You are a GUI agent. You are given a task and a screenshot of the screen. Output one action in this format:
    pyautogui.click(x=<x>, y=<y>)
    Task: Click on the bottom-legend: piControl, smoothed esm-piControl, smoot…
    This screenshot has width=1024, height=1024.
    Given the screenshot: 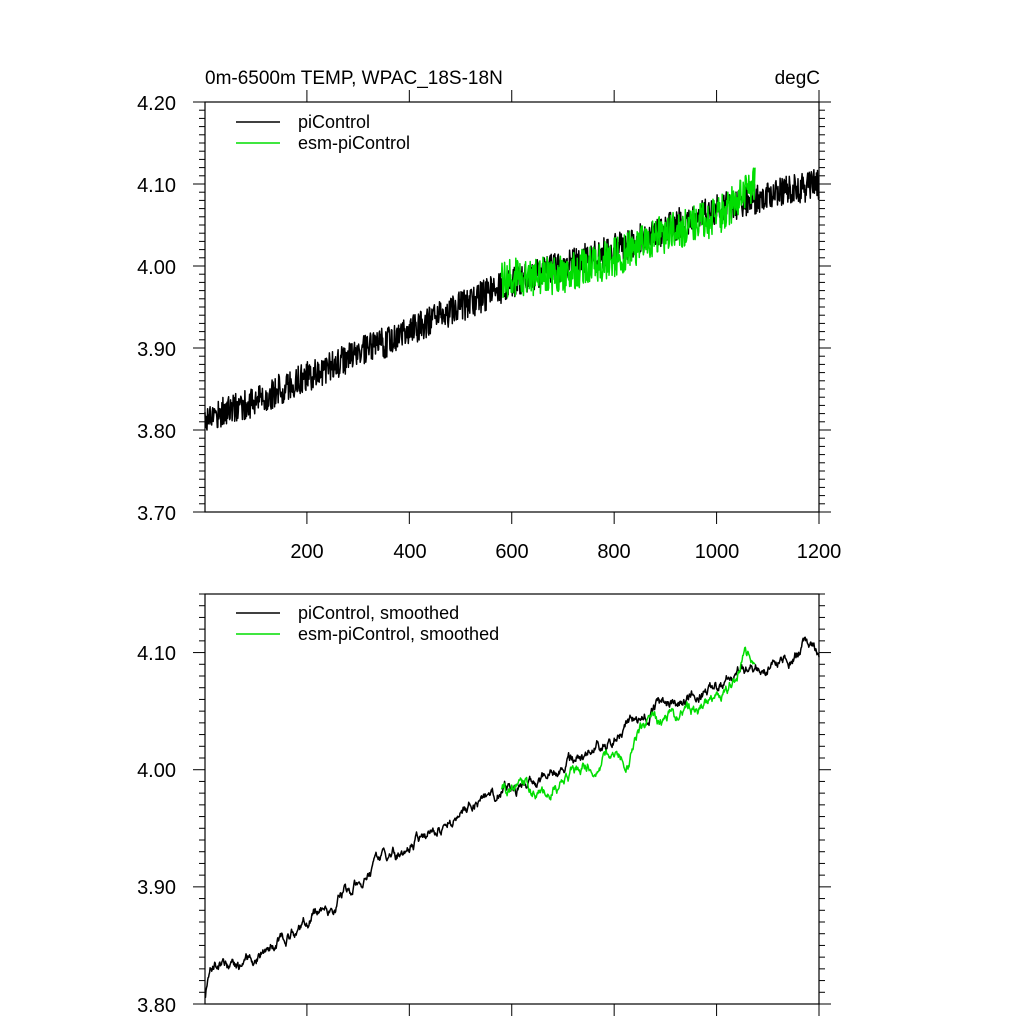 What is the action you would take?
    pyautogui.click(x=367, y=623)
    